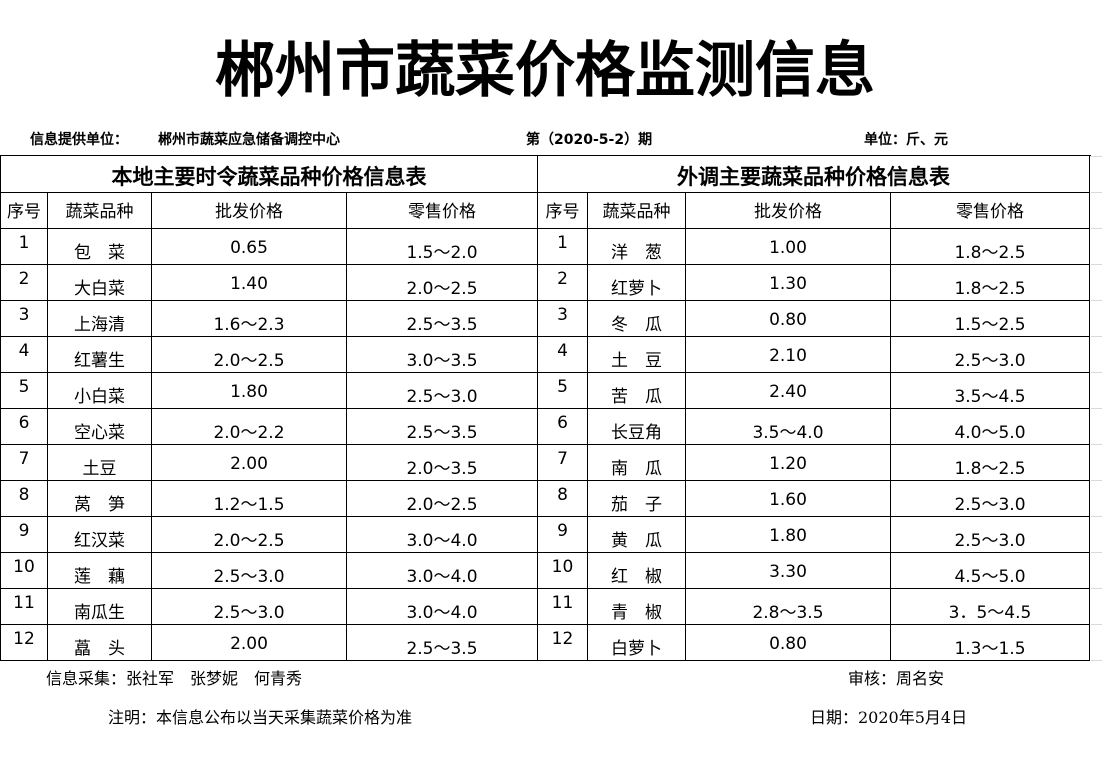  I want to click on cell: 南瓜生, so click(100, 607).